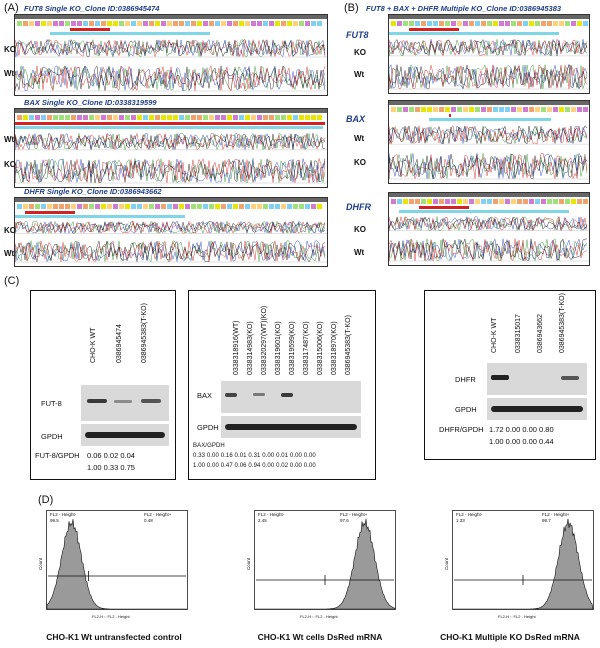 The image size is (600, 648). What do you see at coordinates (57, 455) in the screenshot?
I see `ratio-label: FUT-8/GPDH` at bounding box center [57, 455].